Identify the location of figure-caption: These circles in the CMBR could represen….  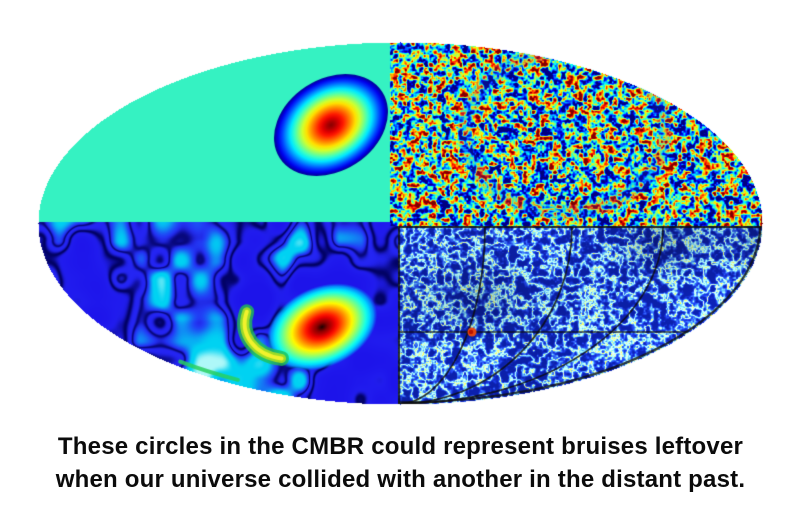
(400, 463).